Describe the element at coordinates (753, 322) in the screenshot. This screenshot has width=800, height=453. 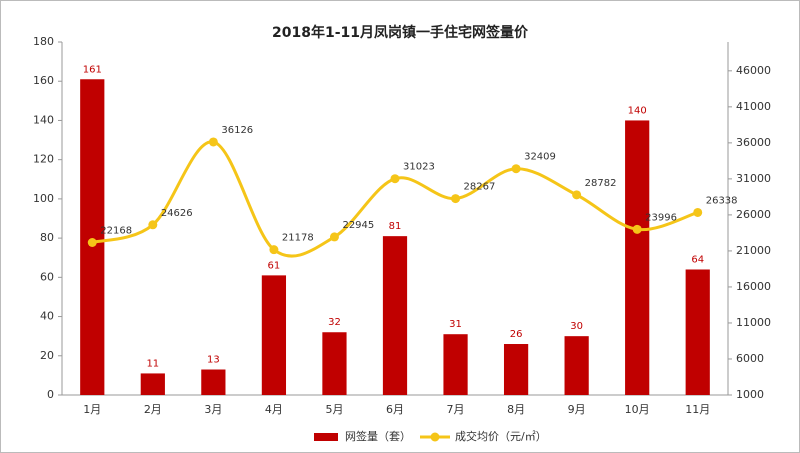
I see `y2-tick-label: 11000` at that location.